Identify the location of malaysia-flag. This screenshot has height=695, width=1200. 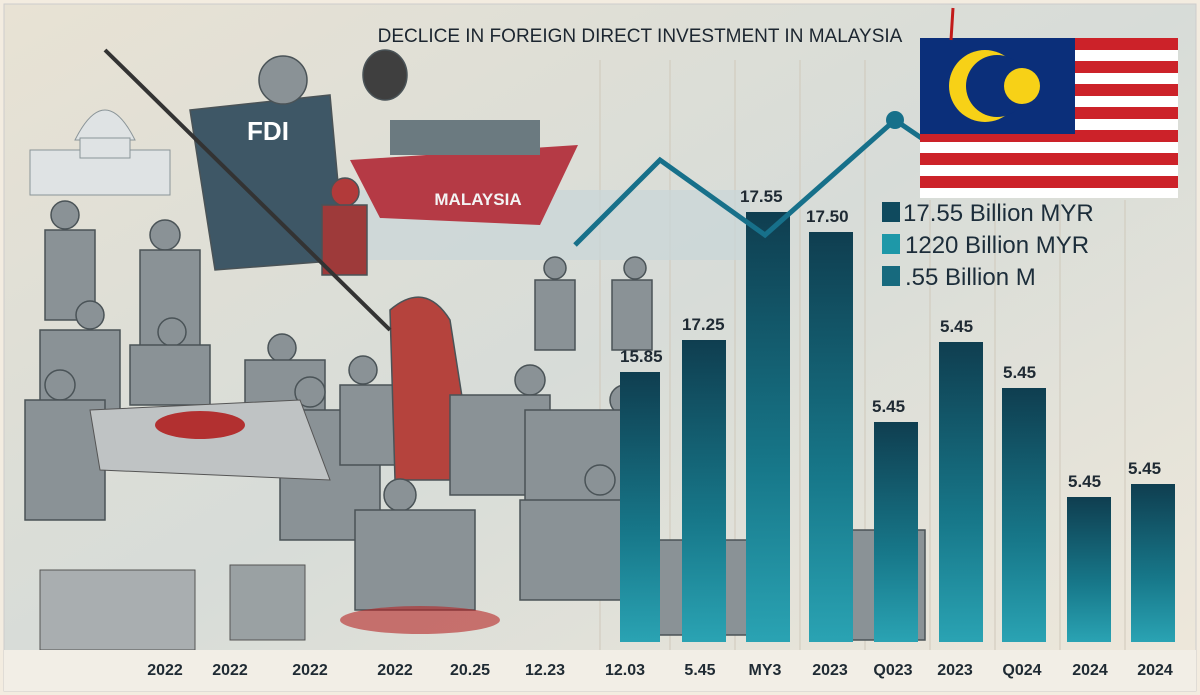
(1049, 118).